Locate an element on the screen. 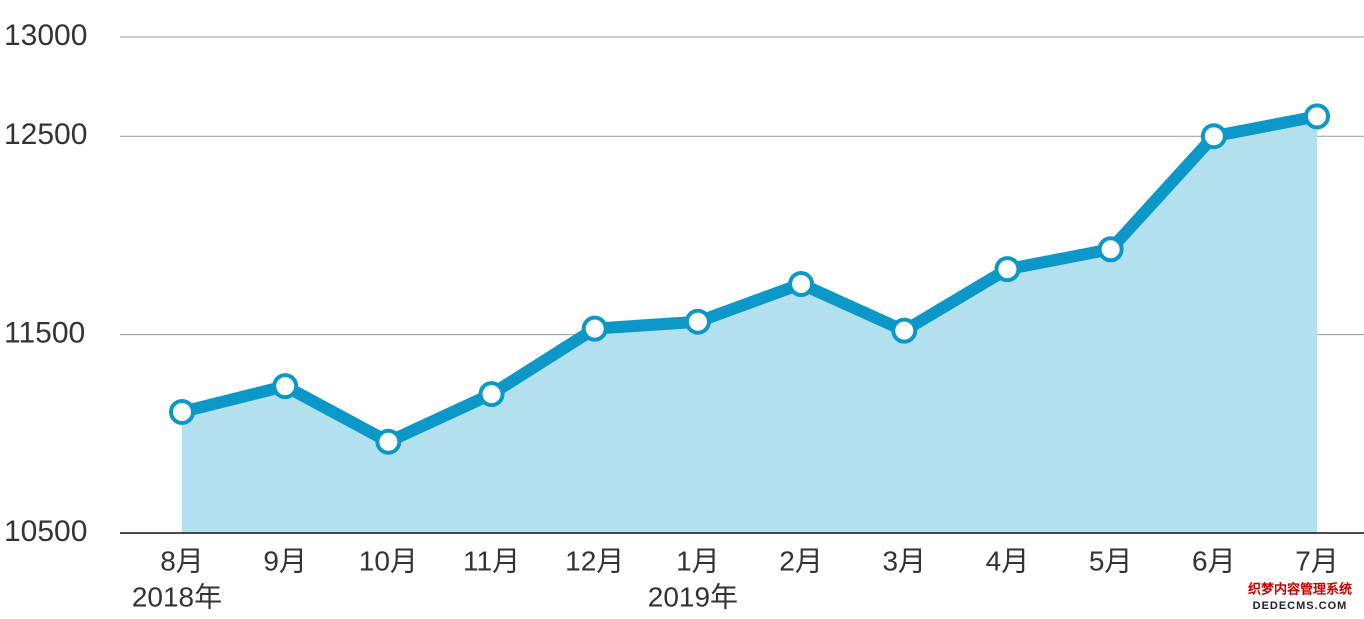  x-tick-label: 8月 is located at coordinates (182, 560).